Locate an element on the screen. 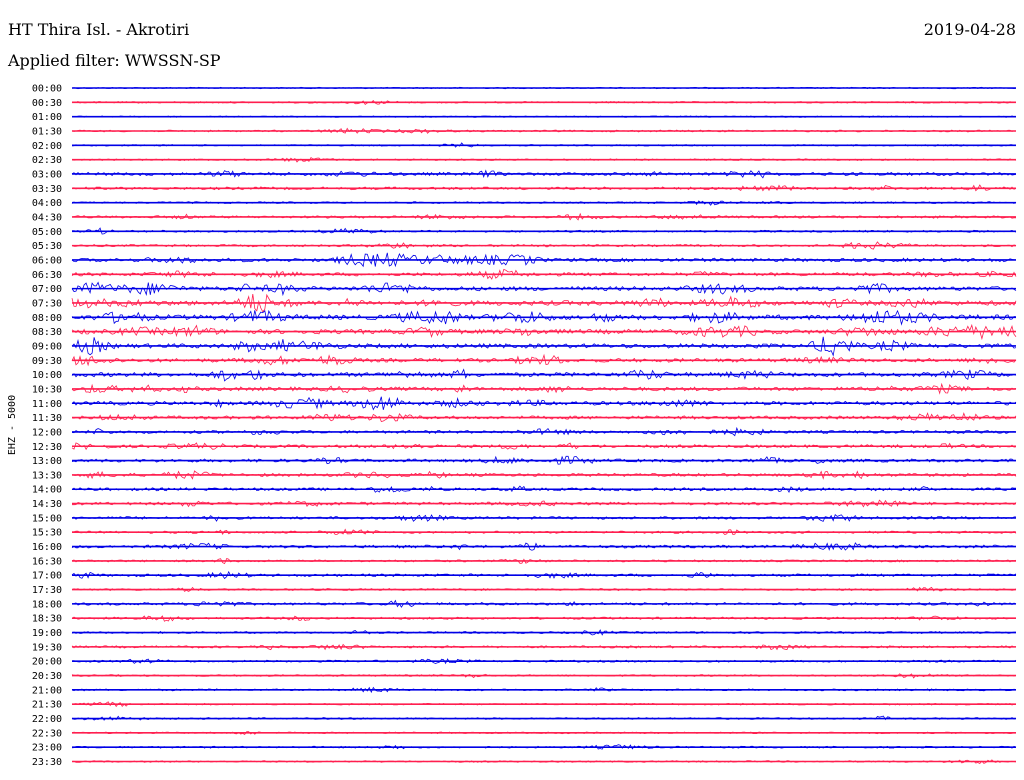 The image size is (1024, 780). time-tick-label: 08:00 is located at coordinates (47, 318).